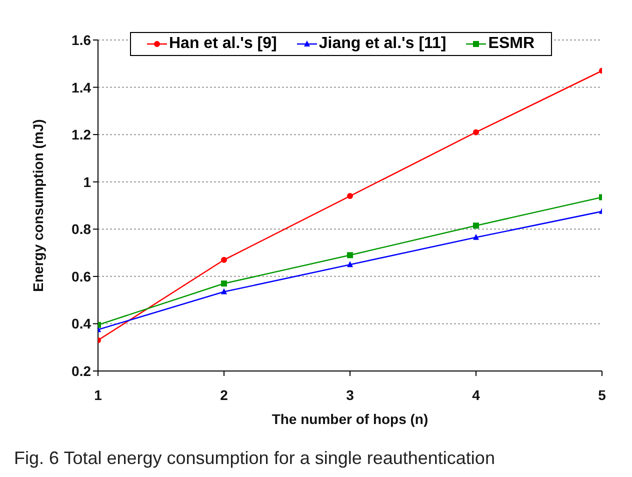  Describe the element at coordinates (602, 394) in the screenshot. I see `x-tick-label: 5` at that location.